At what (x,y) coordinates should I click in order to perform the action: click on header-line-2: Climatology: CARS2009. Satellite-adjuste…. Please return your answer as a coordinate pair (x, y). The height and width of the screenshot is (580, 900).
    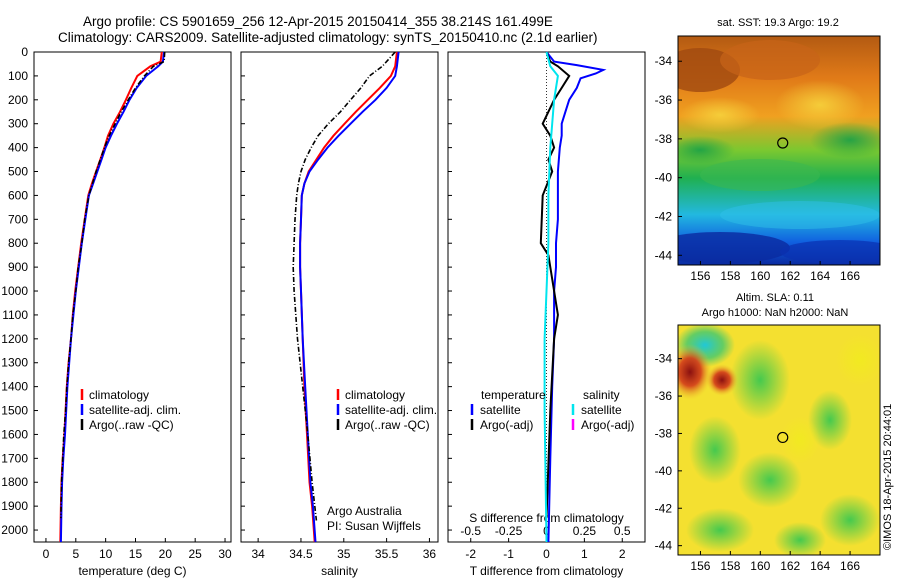
    Looking at the image, I should click on (328, 37).